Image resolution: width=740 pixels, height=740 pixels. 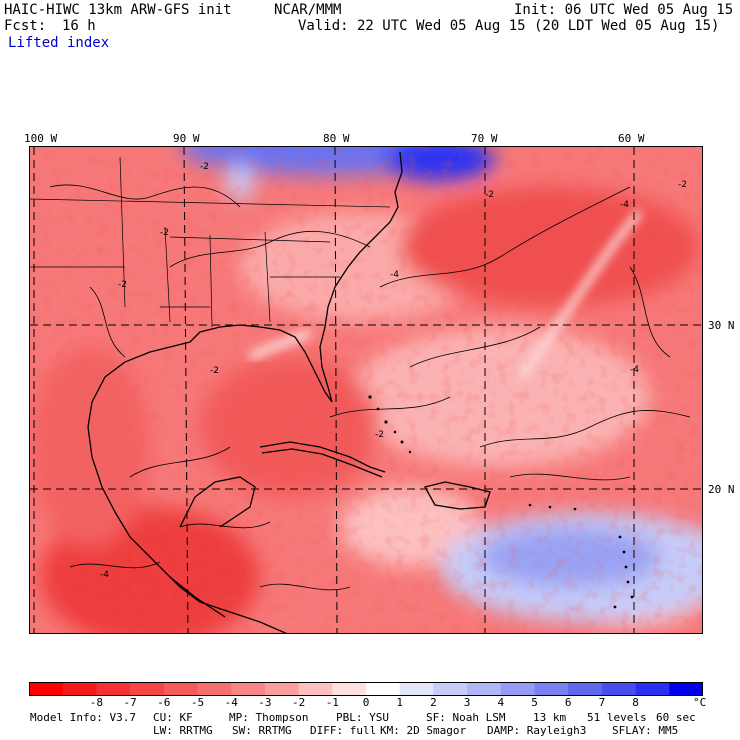 What do you see at coordinates (308, 10) in the screenshot?
I see `organization-label: NCAR/MMM` at bounding box center [308, 10].